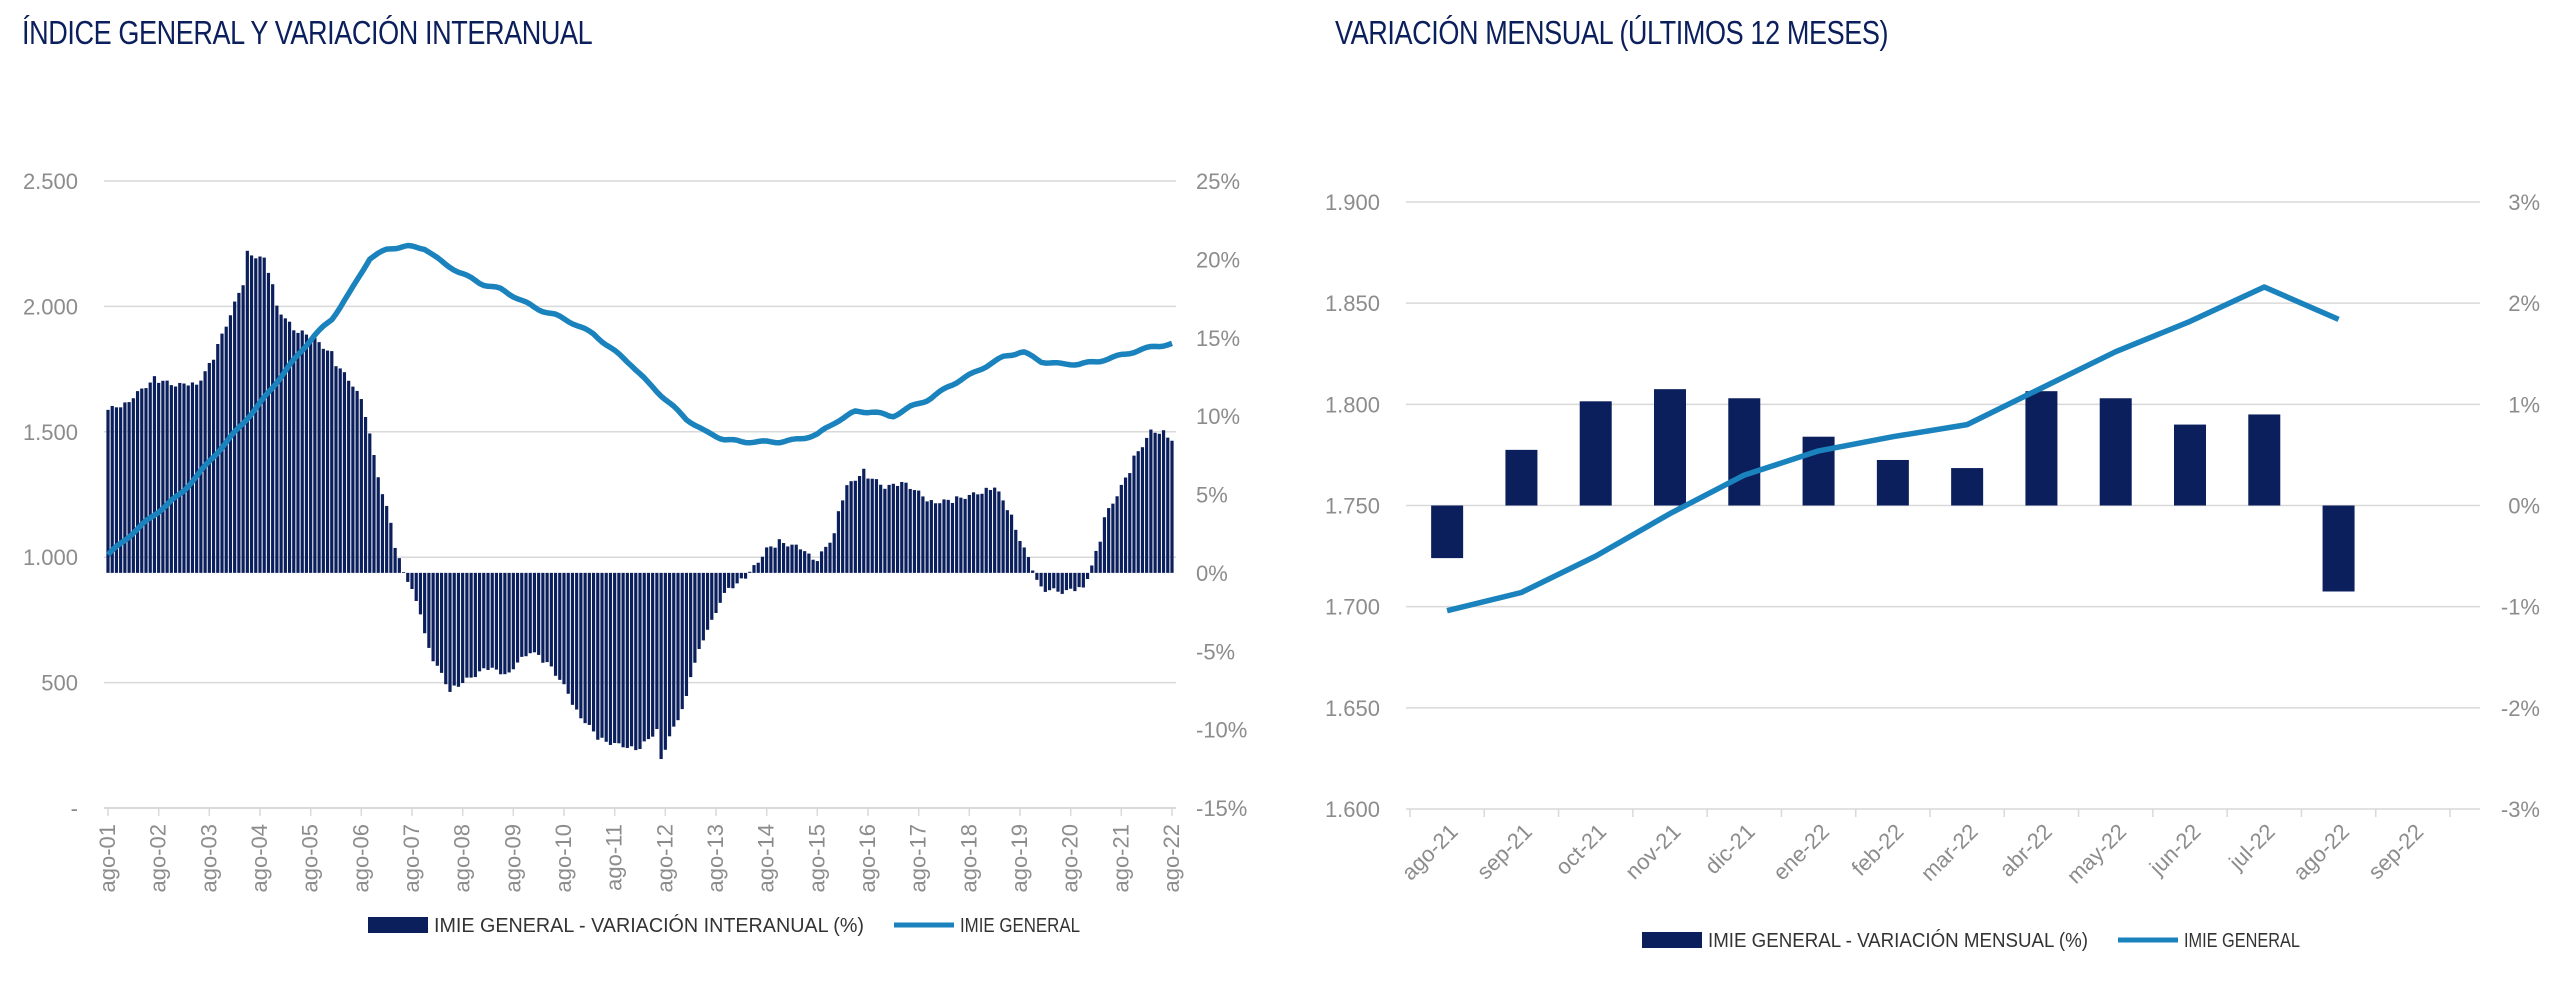 This screenshot has height=981, width=2560. What do you see at coordinates (2175, 850) in the screenshot?
I see `x-axis-label: jun-22` at bounding box center [2175, 850].